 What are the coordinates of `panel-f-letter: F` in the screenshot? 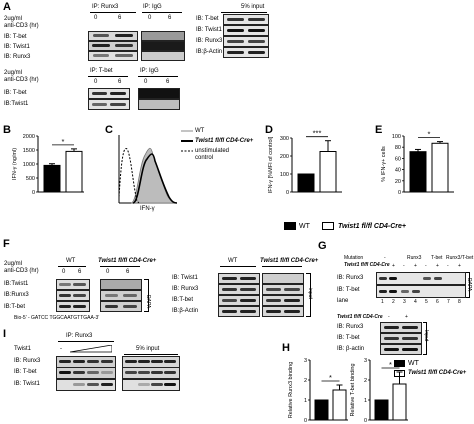 It's located at (6, 244).